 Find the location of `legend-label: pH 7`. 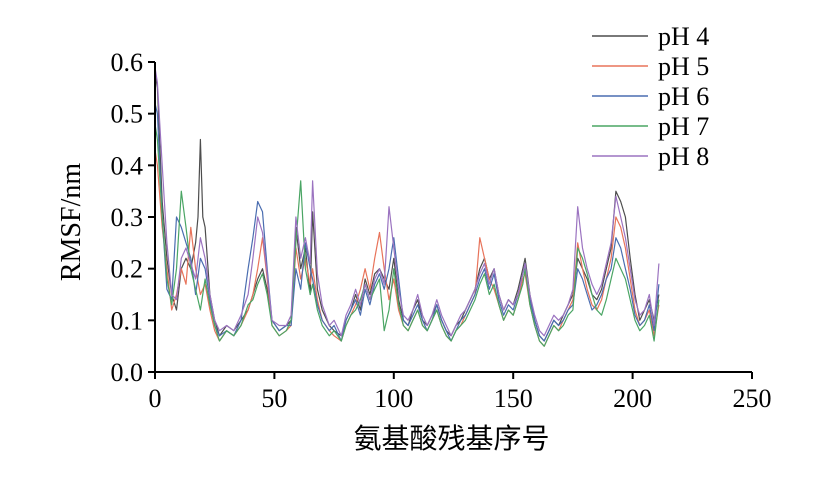

legend-label: pH 7 is located at coordinates (683, 126).